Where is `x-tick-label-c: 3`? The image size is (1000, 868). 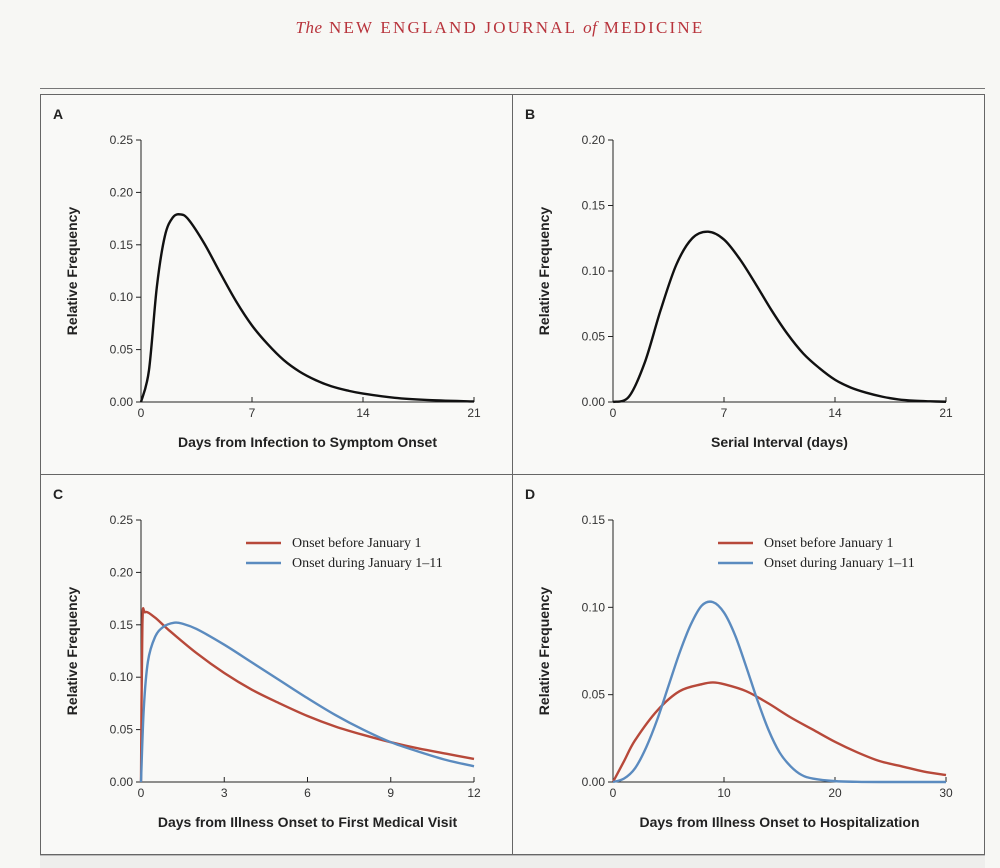
x-tick-label-c: 3 is located at coordinates (224, 793).